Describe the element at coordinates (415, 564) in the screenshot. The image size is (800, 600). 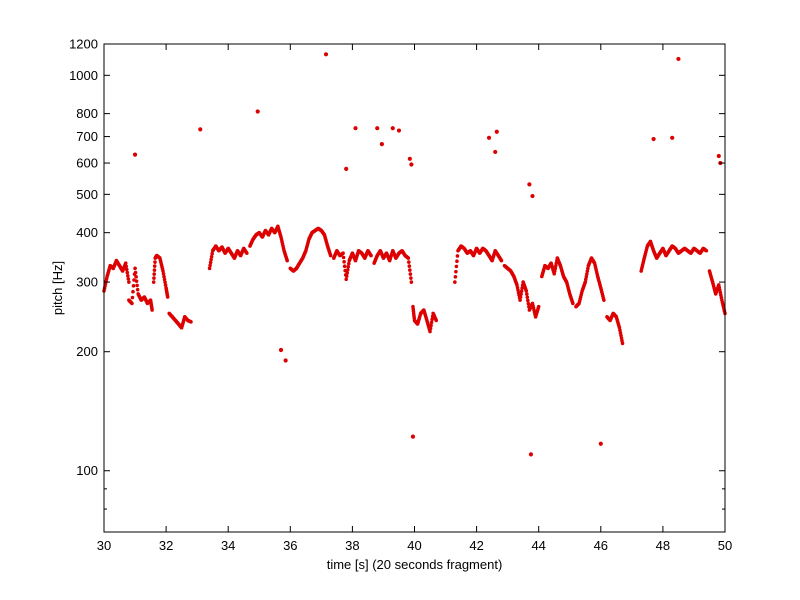
I see `x-axis-label: time [s] (20 seconds fragment)` at that location.